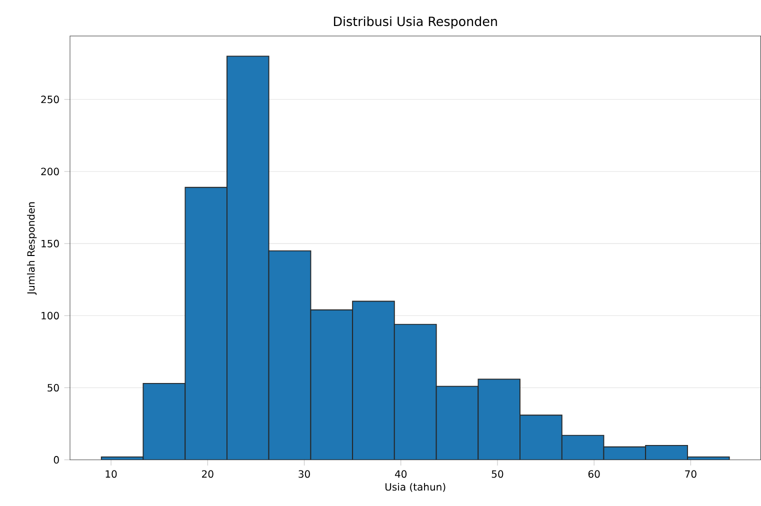 The height and width of the screenshot is (506, 761). I want to click on x-tick-label: 50, so click(498, 474).